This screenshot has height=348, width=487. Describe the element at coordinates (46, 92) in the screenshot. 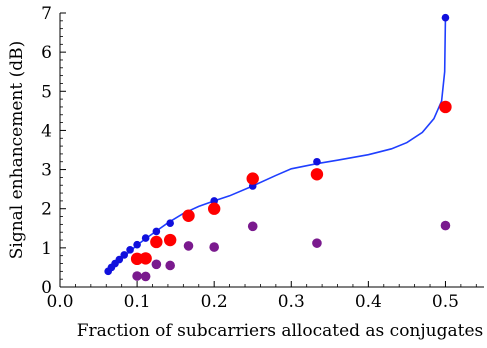

I see `y-tick-label: 5` at that location.